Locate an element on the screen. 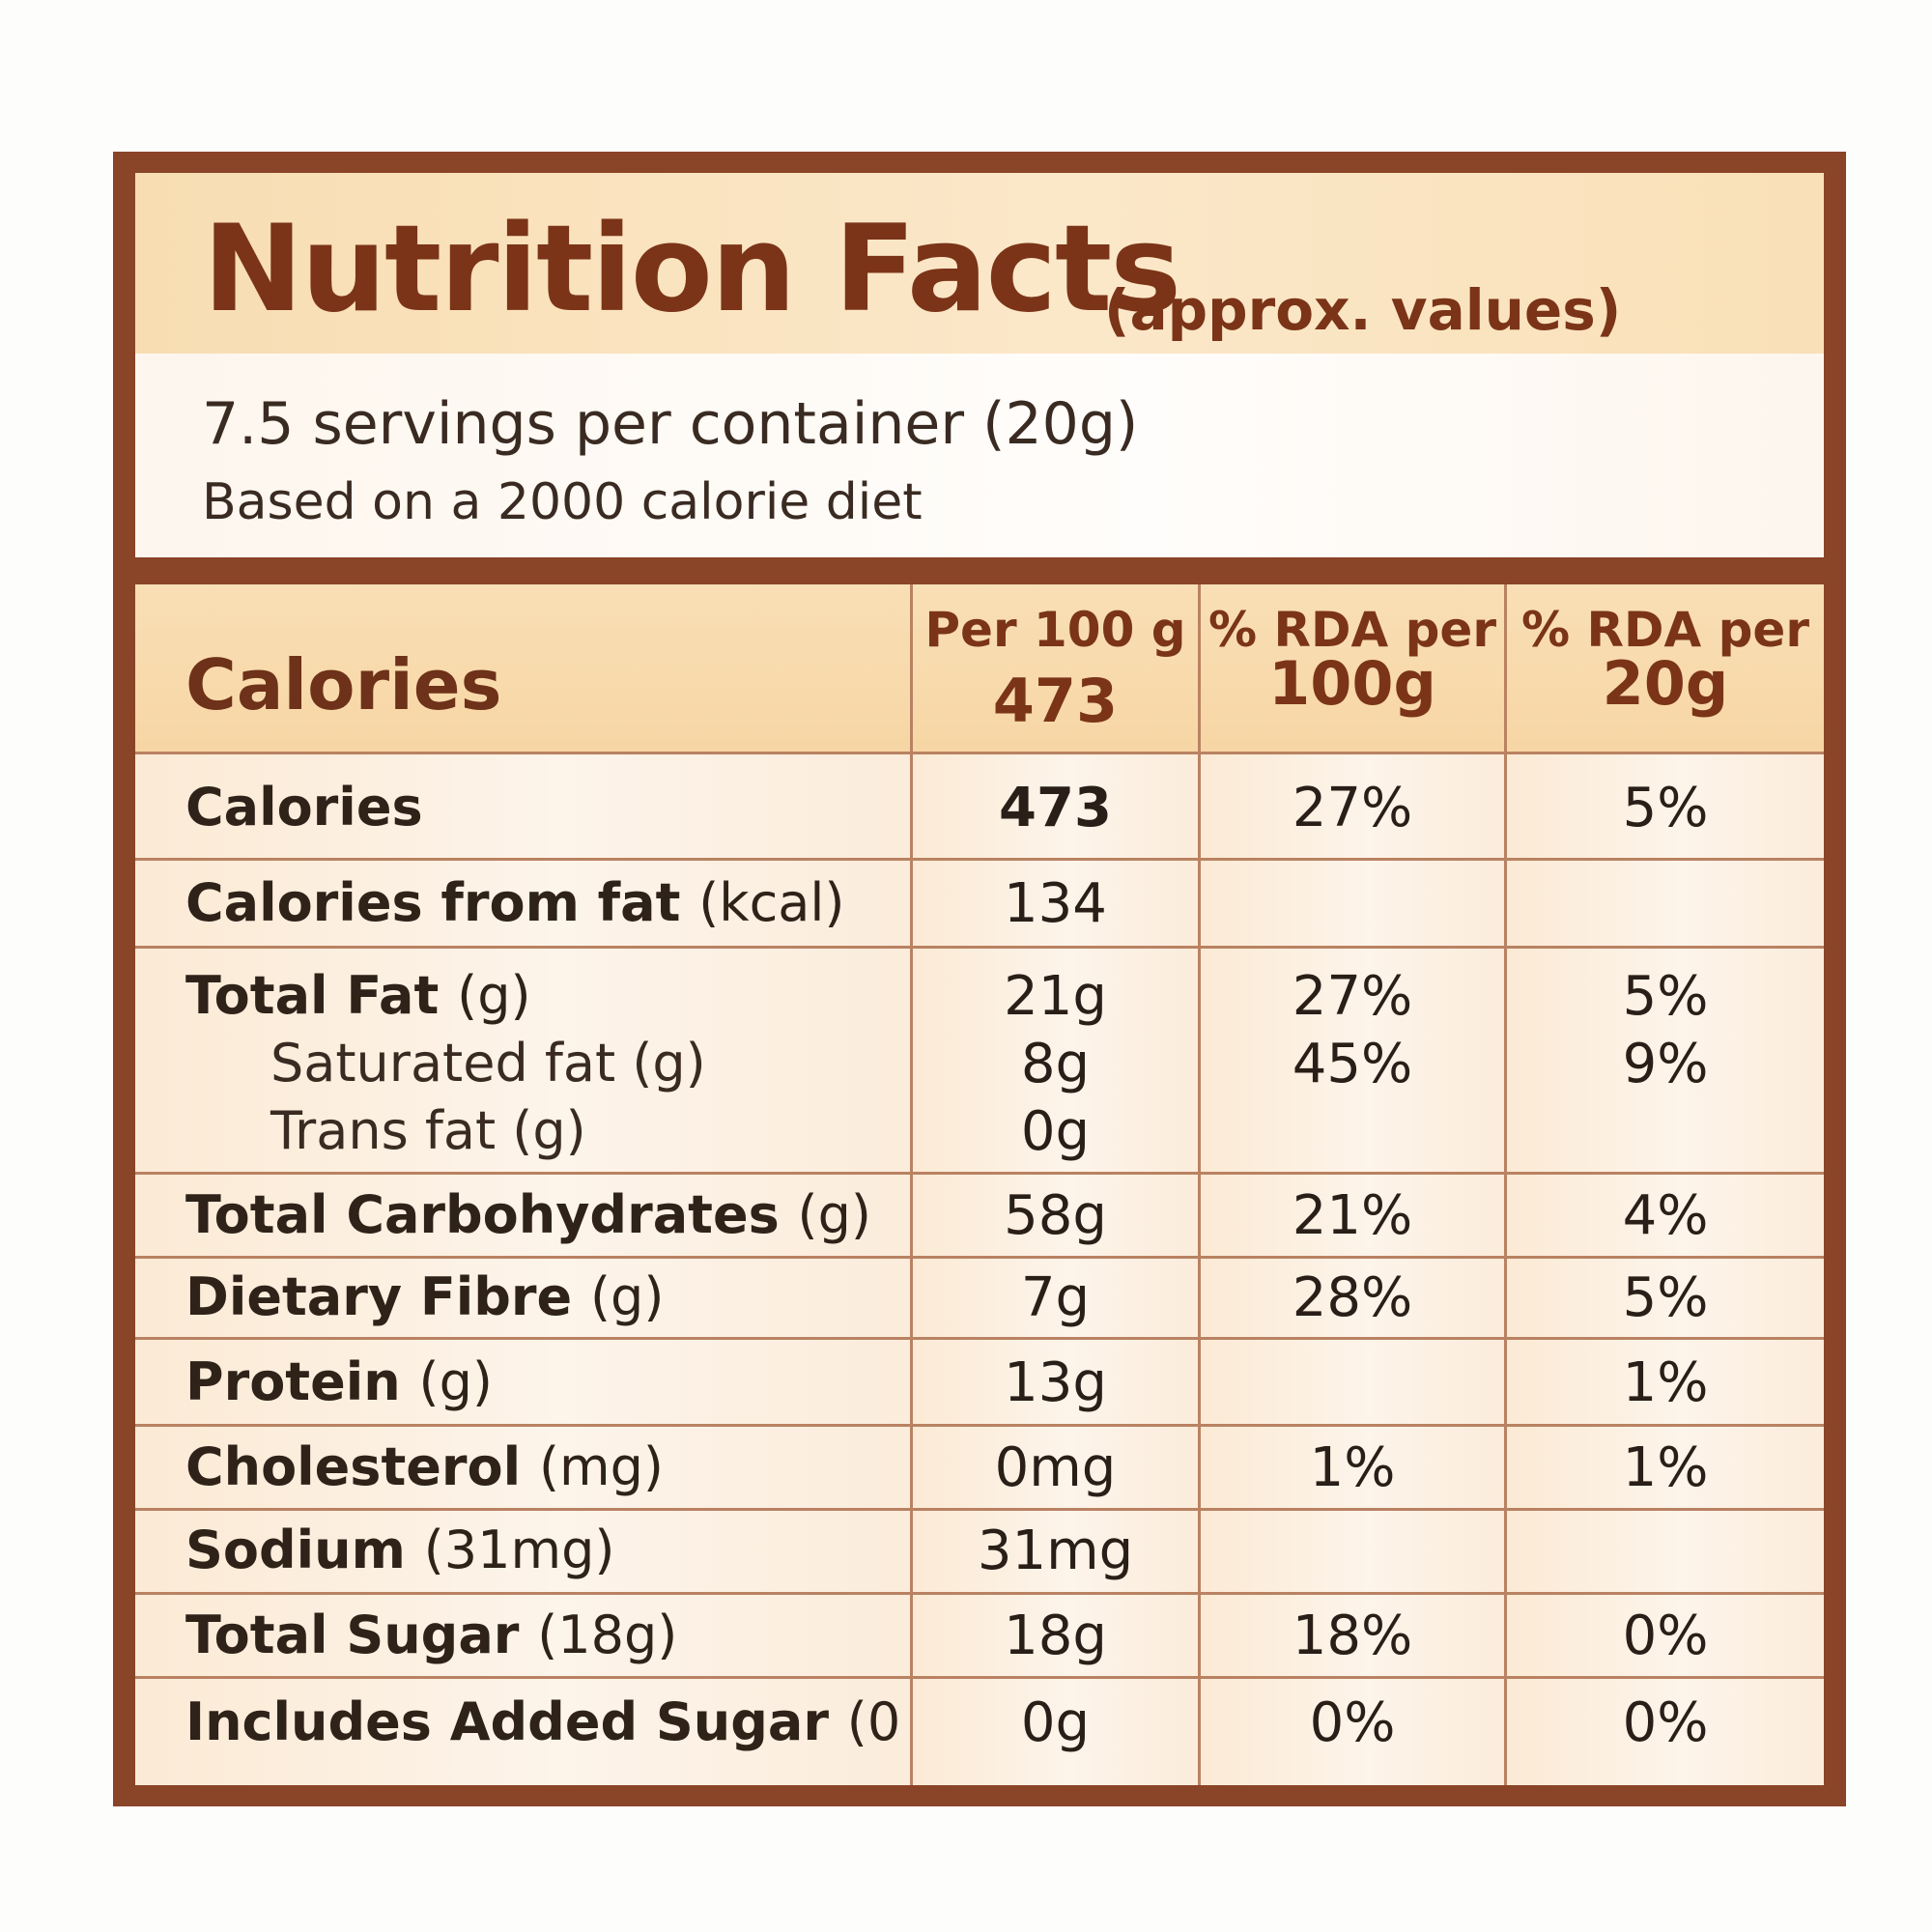 The height and width of the screenshot is (1932, 1932). row-label: Protein (g) is located at coordinates (339, 1381).